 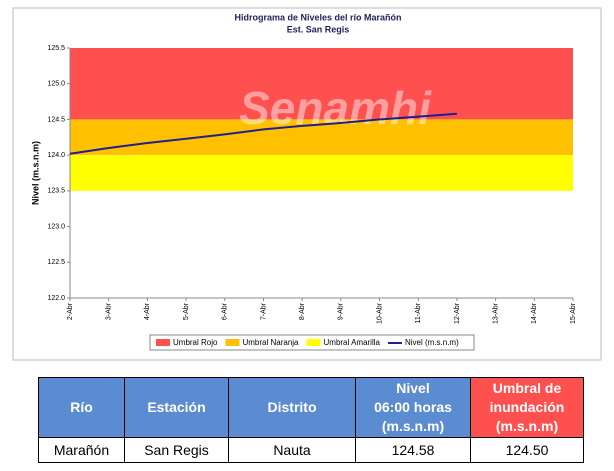 I want to click on watermark: Senamhi, so click(x=335, y=108).